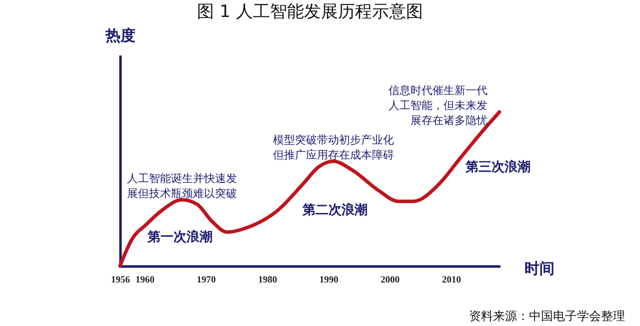  Describe the element at coordinates (452, 281) in the screenshot. I see `x-tick-label: 2010` at that location.